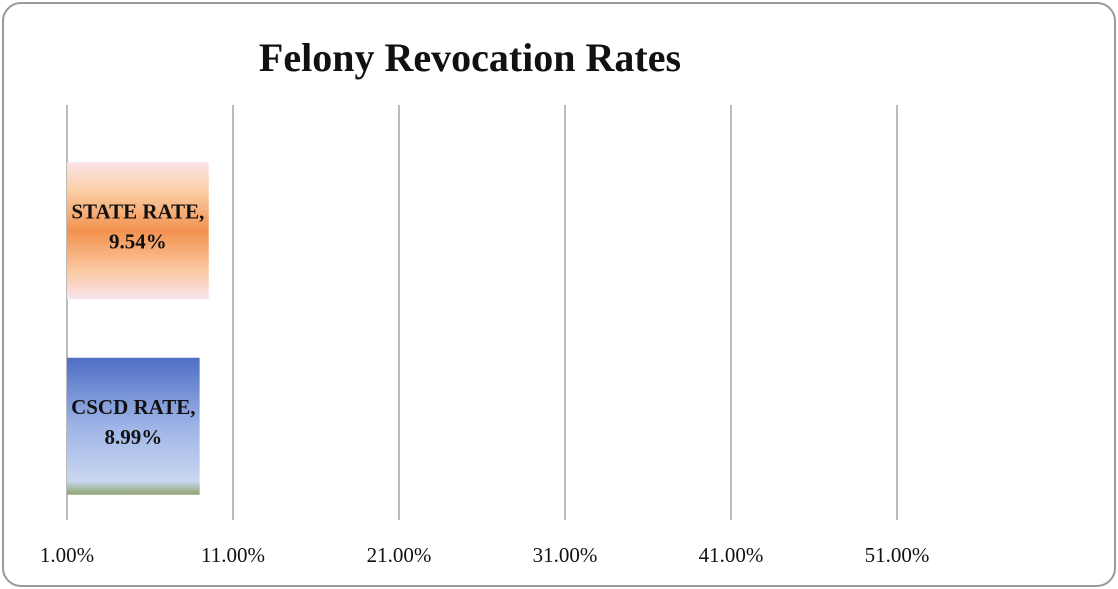 Image resolution: width=1118 pixels, height=589 pixels. What do you see at coordinates (565, 555) in the screenshot?
I see `x-tick-label: 31.00%` at bounding box center [565, 555].